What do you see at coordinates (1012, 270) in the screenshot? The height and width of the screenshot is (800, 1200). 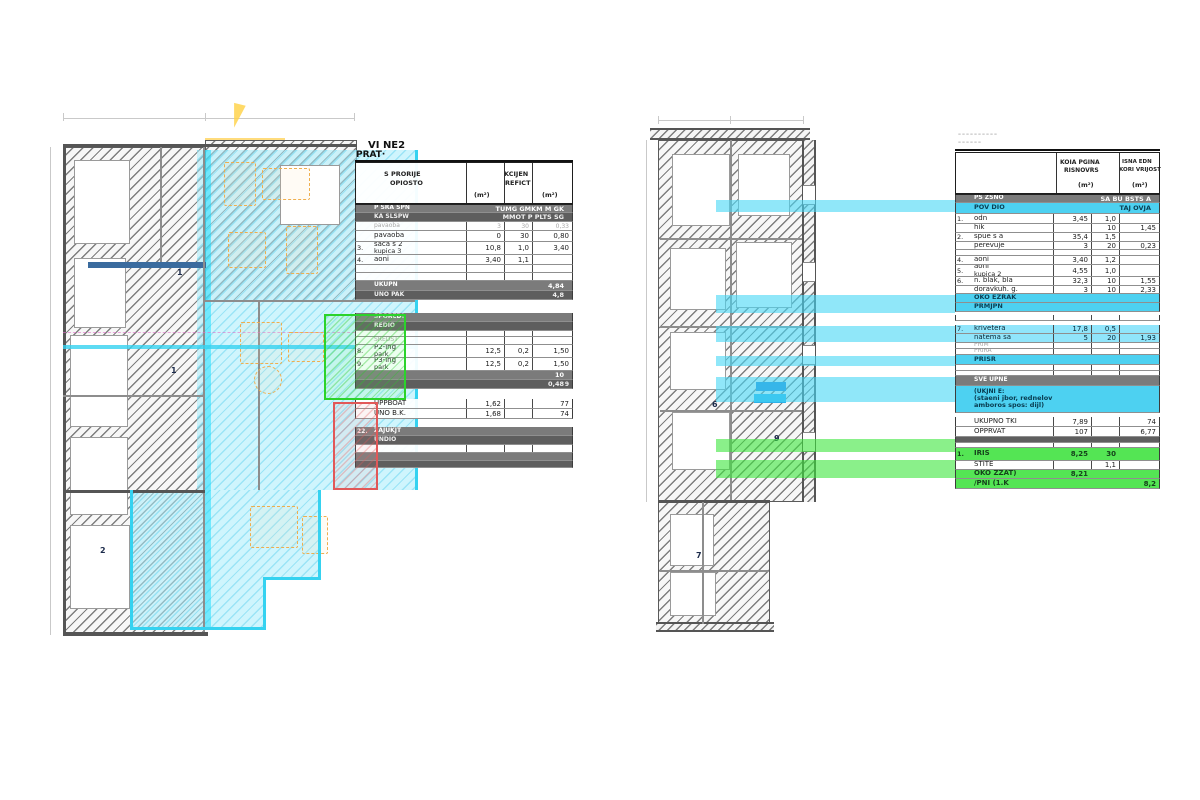 I see `row-label: aoni kupica 2` at bounding box center [1012, 270].